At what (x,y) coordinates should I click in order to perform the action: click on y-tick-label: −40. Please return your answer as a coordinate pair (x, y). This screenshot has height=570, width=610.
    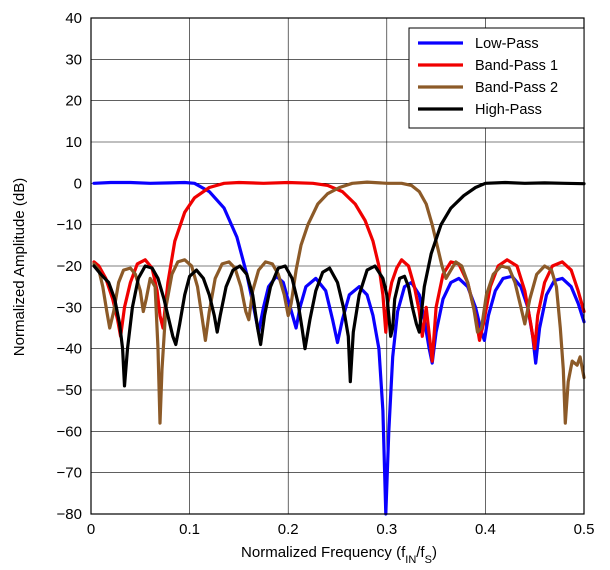
    Looking at the image, I should click on (69, 349).